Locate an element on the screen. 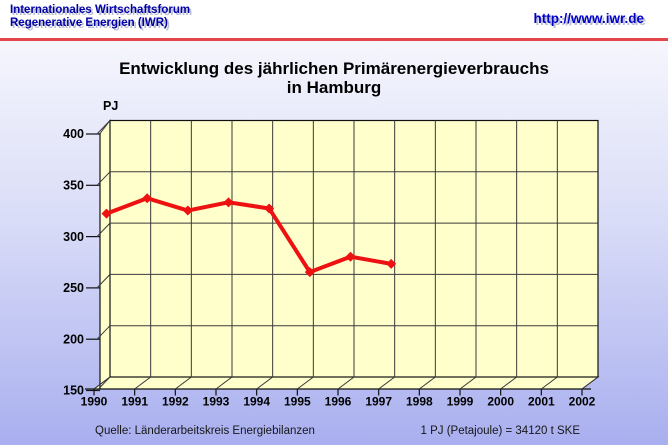  org-name-line1: Internationales Wirtschaftsforum is located at coordinates (100, 10).